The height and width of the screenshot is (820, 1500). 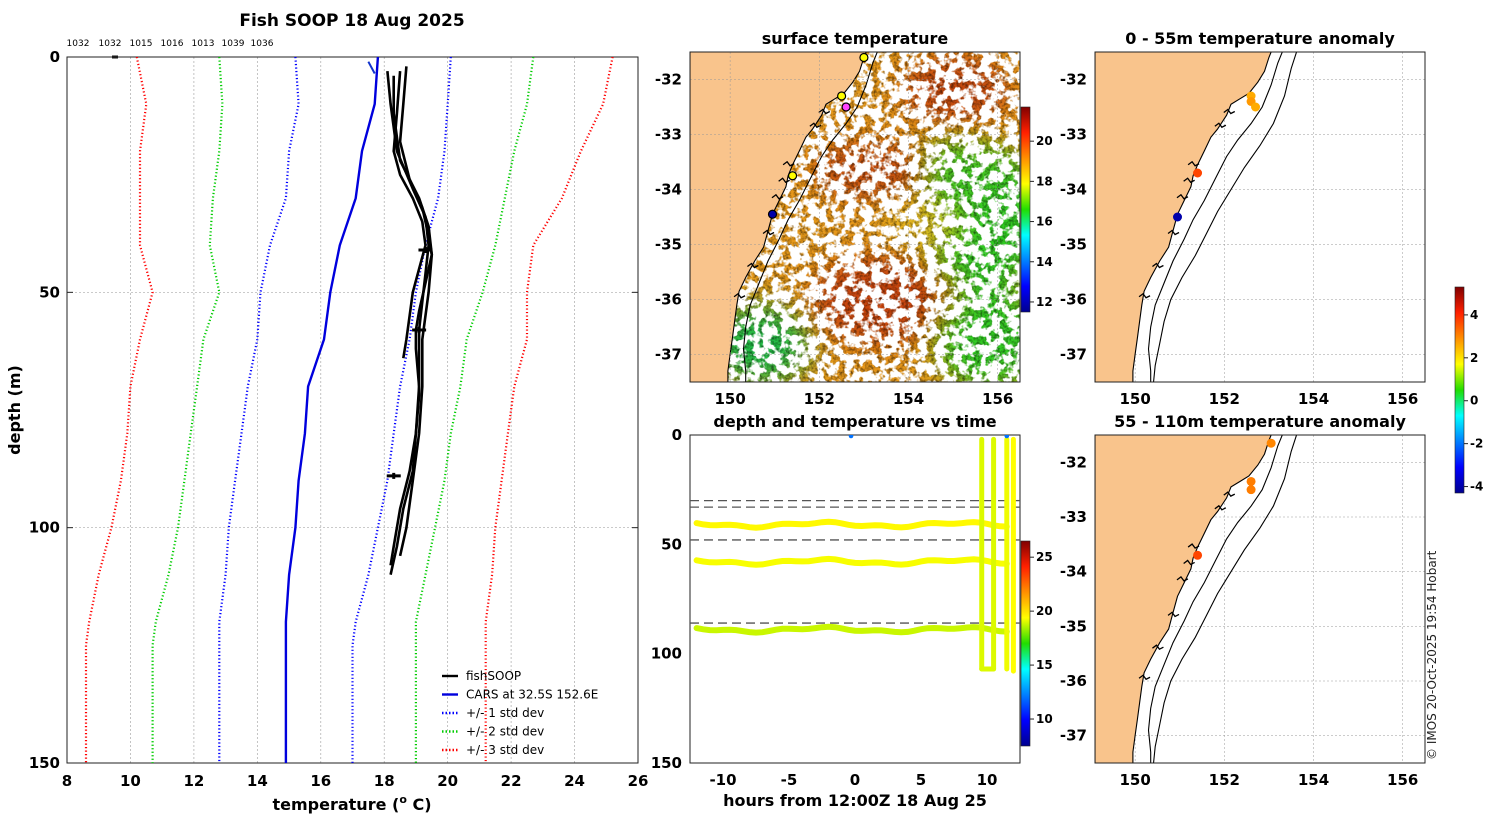 I want to click on timeline-y-ticks: 0 50 100 150, so click(x=666, y=599).